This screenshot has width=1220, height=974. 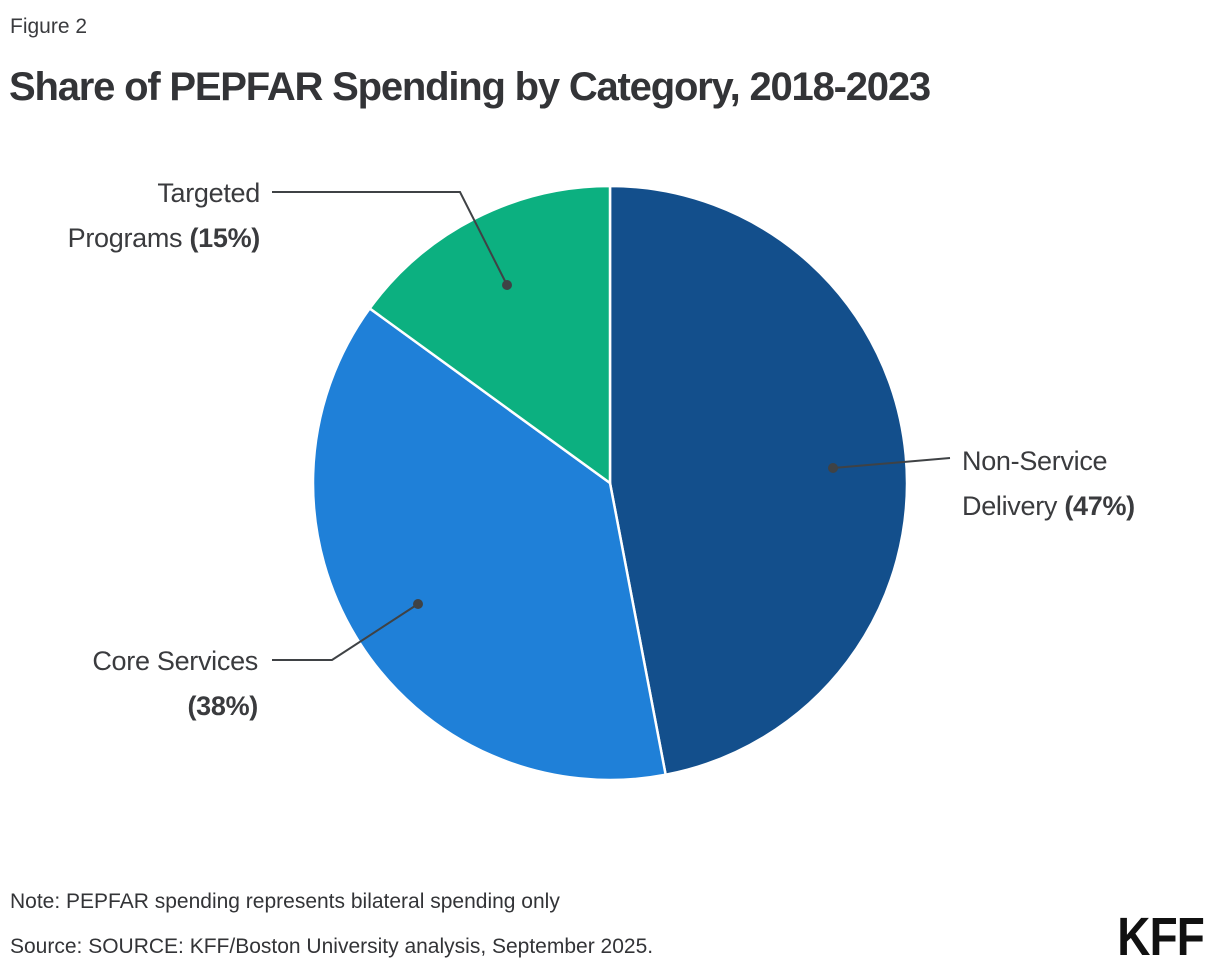 I want to click on callout-non-service-delivery: Non-Service Delivery (47%), so click(x=1048, y=484).